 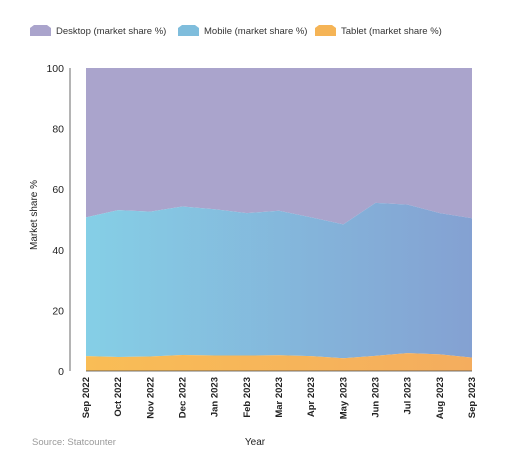 I want to click on y-axis-label: Market share %, so click(x=34, y=215).